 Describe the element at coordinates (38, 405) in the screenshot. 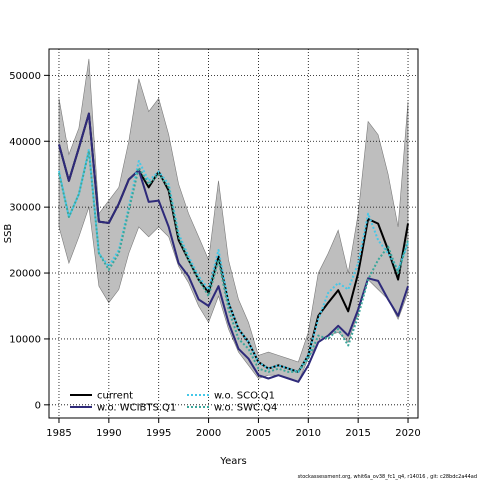

I see `y-tick-label: 0` at that location.